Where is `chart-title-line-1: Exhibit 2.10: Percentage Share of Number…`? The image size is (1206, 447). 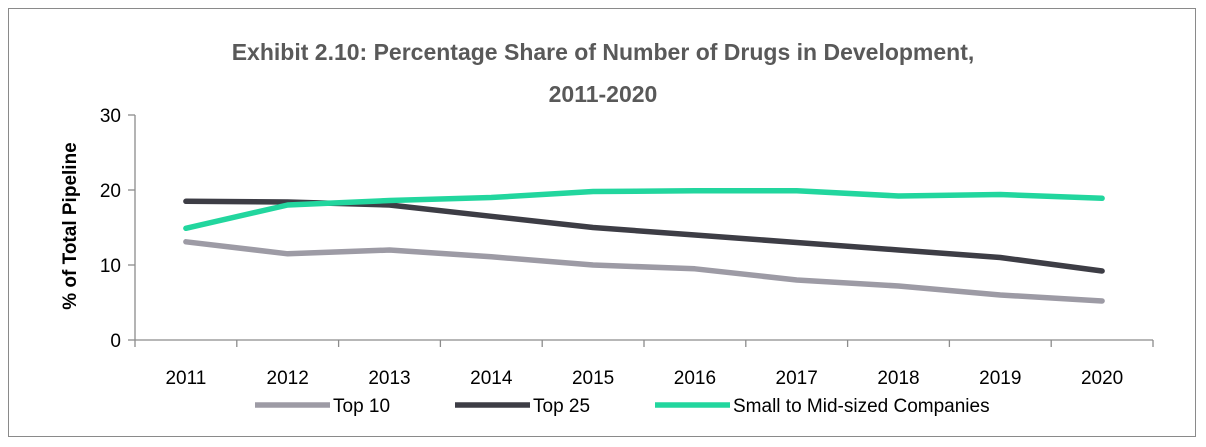
chart-title-line-1: Exhibit 2.10: Percentage Share of Number… is located at coordinates (603, 52).